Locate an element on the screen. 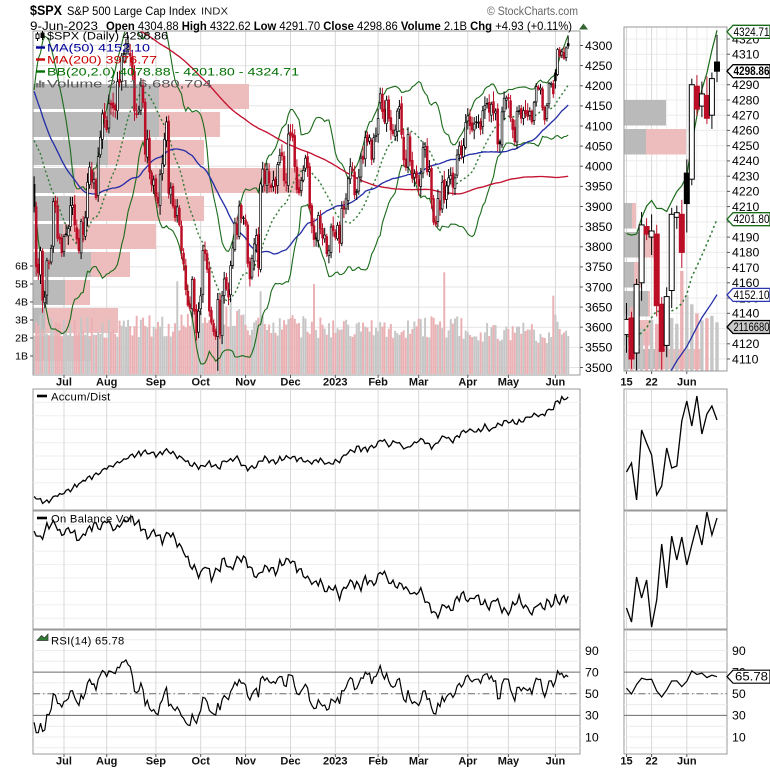  svg-text: MA(200) 3976.77 is located at coordinates (102, 61).